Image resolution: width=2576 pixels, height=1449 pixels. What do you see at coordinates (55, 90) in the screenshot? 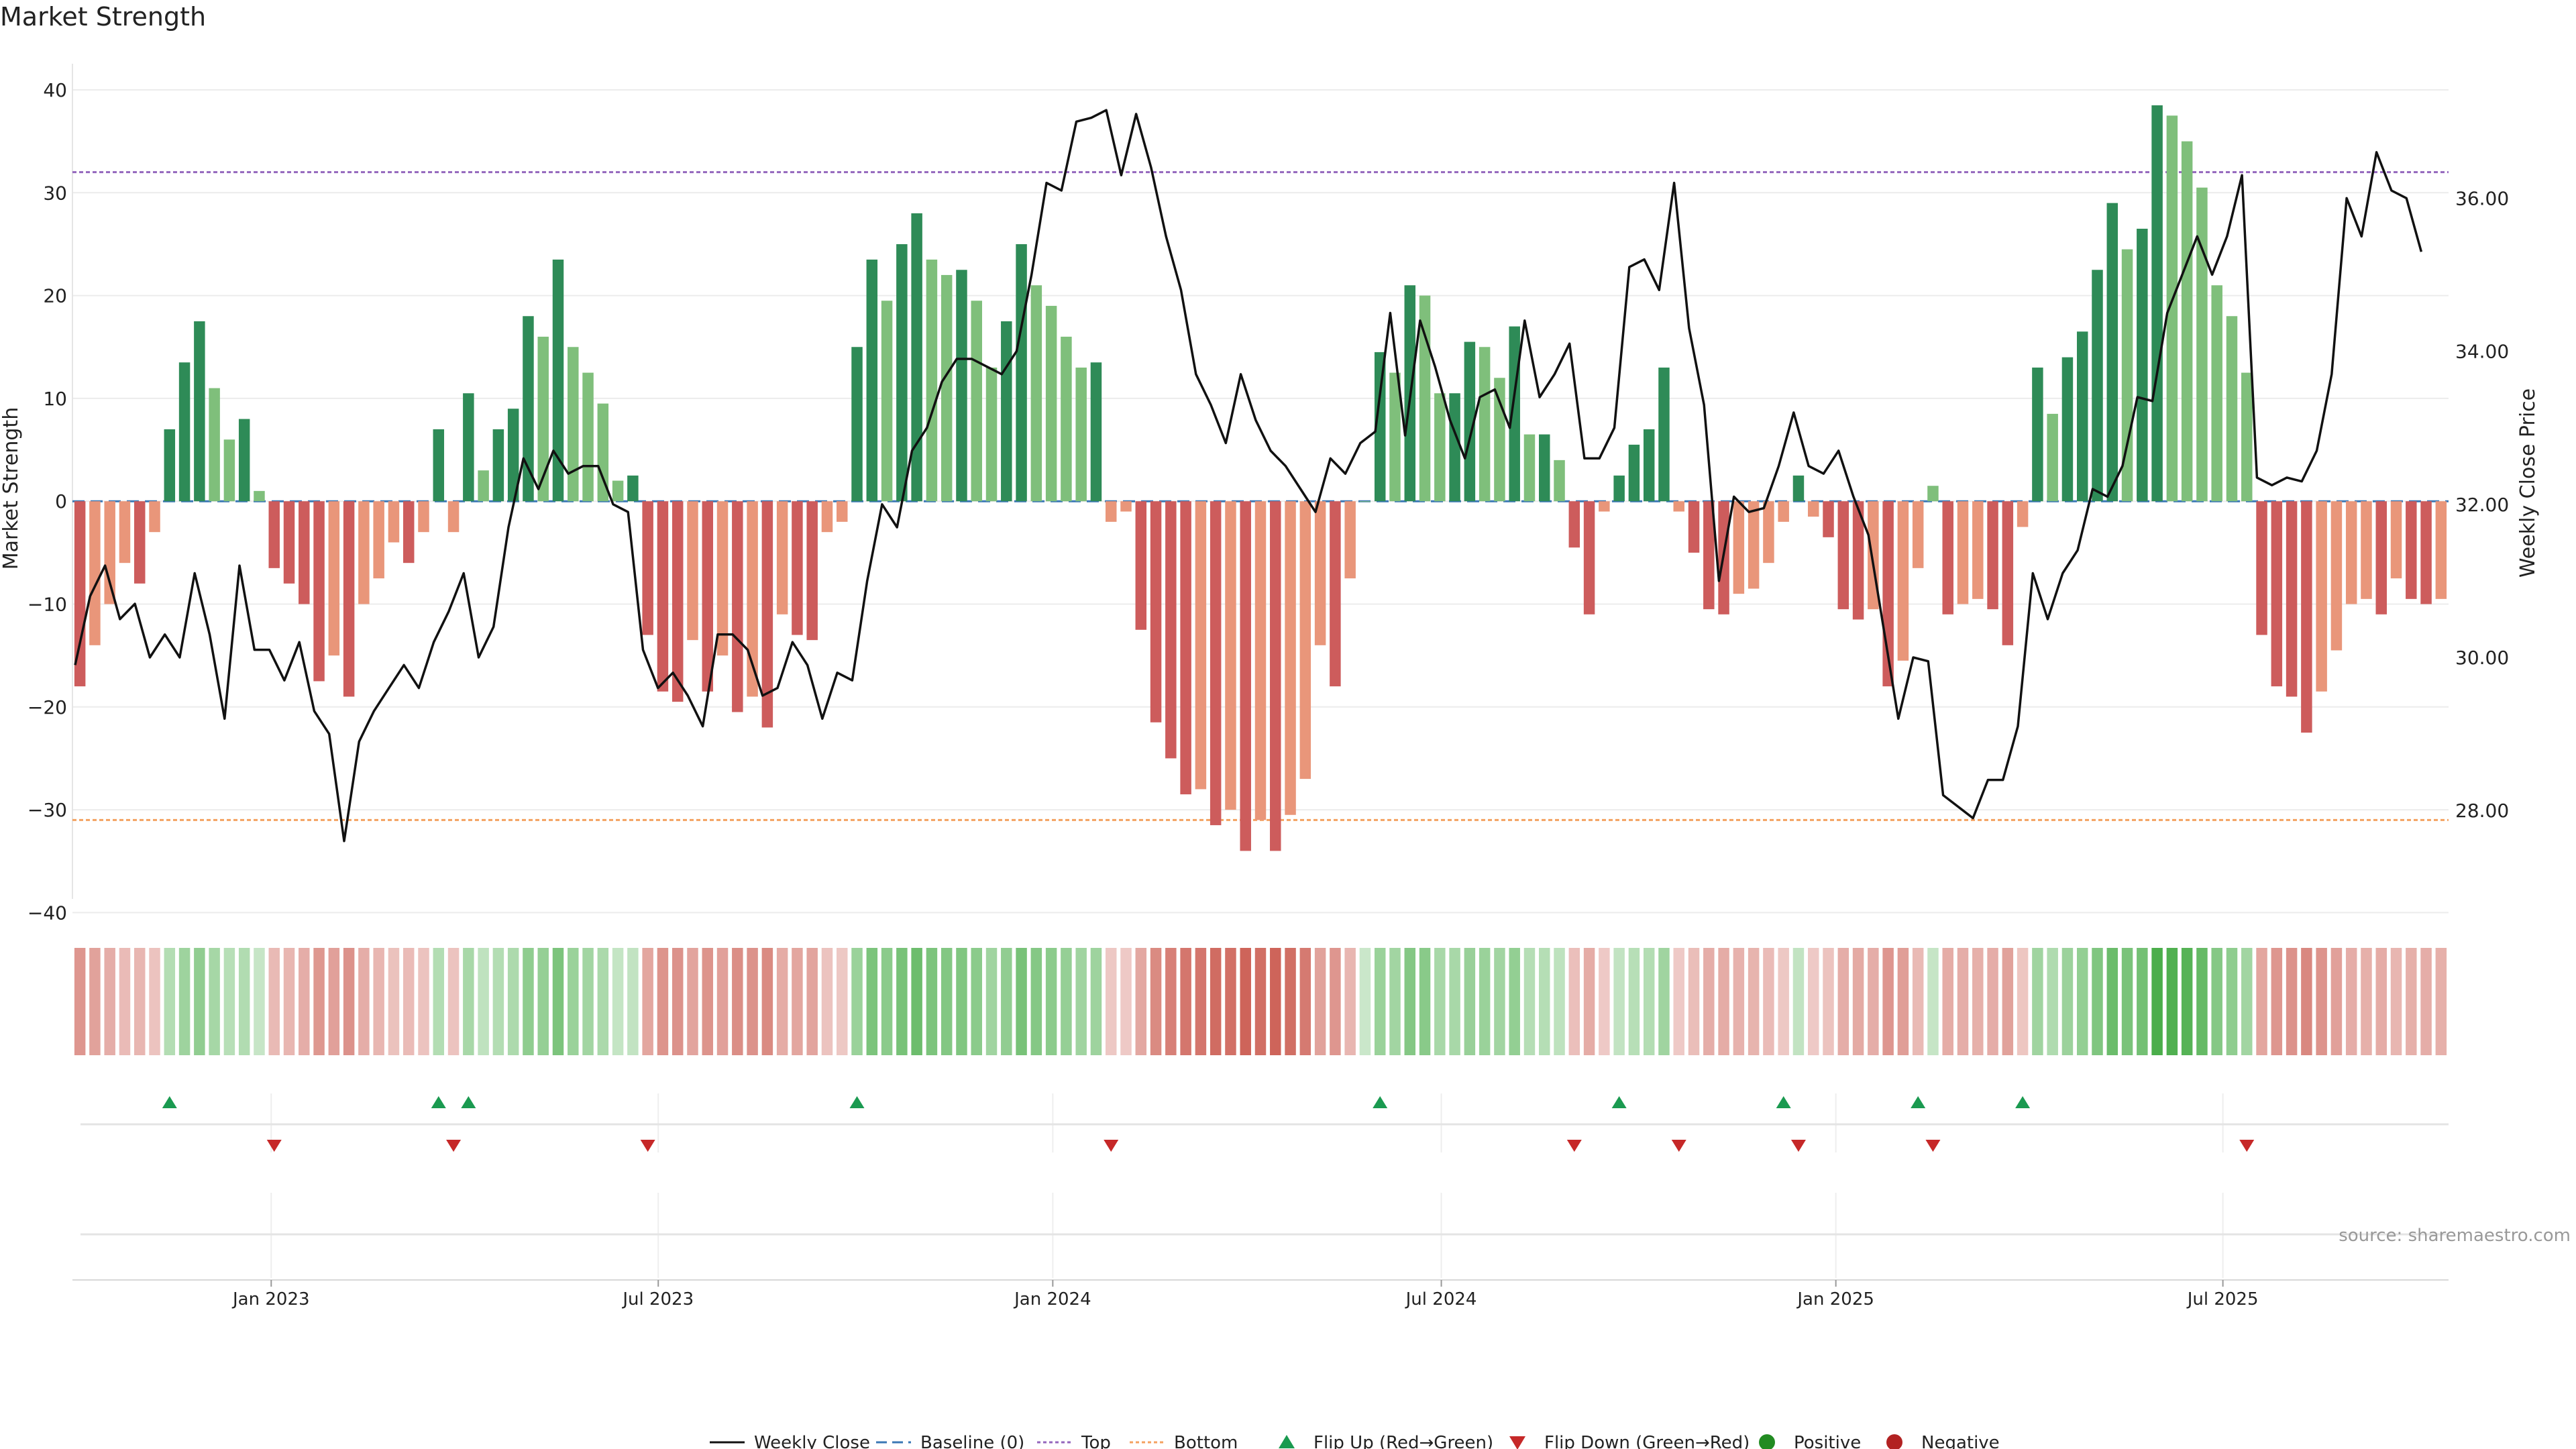
I see `y-tick-label: 40` at bounding box center [55, 90].